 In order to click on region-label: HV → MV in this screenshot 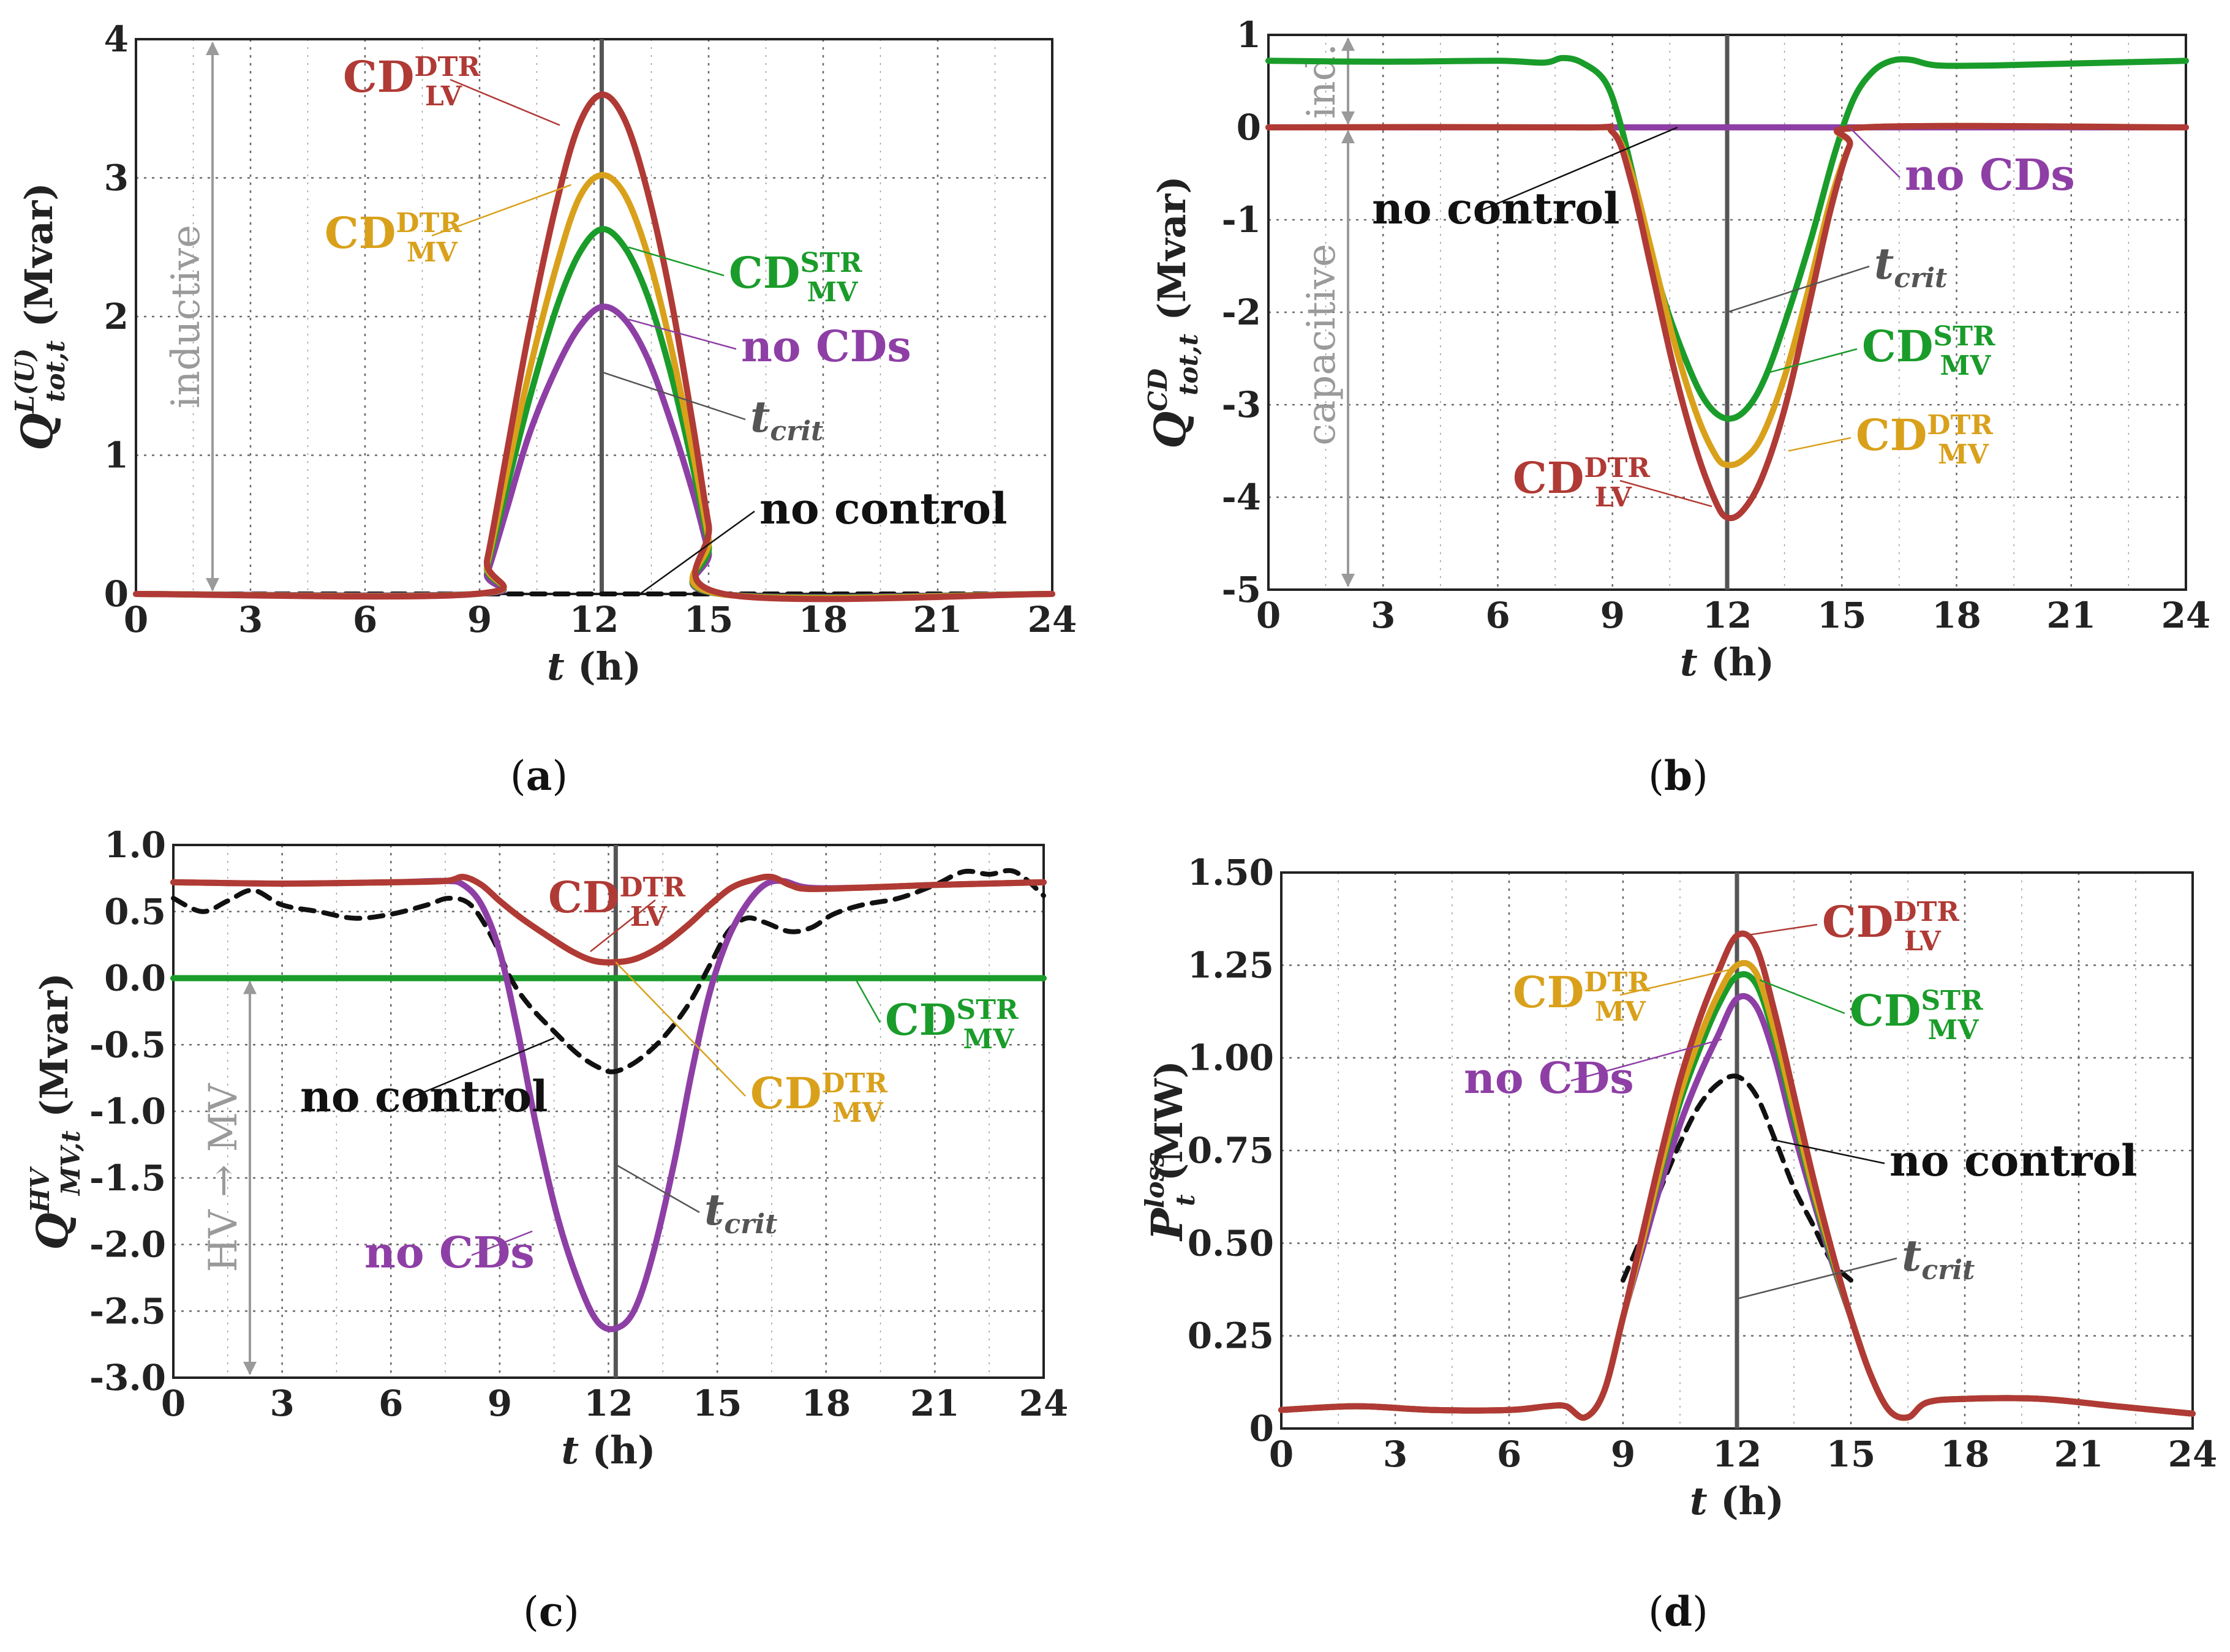, I will do `click(223, 1177)`.